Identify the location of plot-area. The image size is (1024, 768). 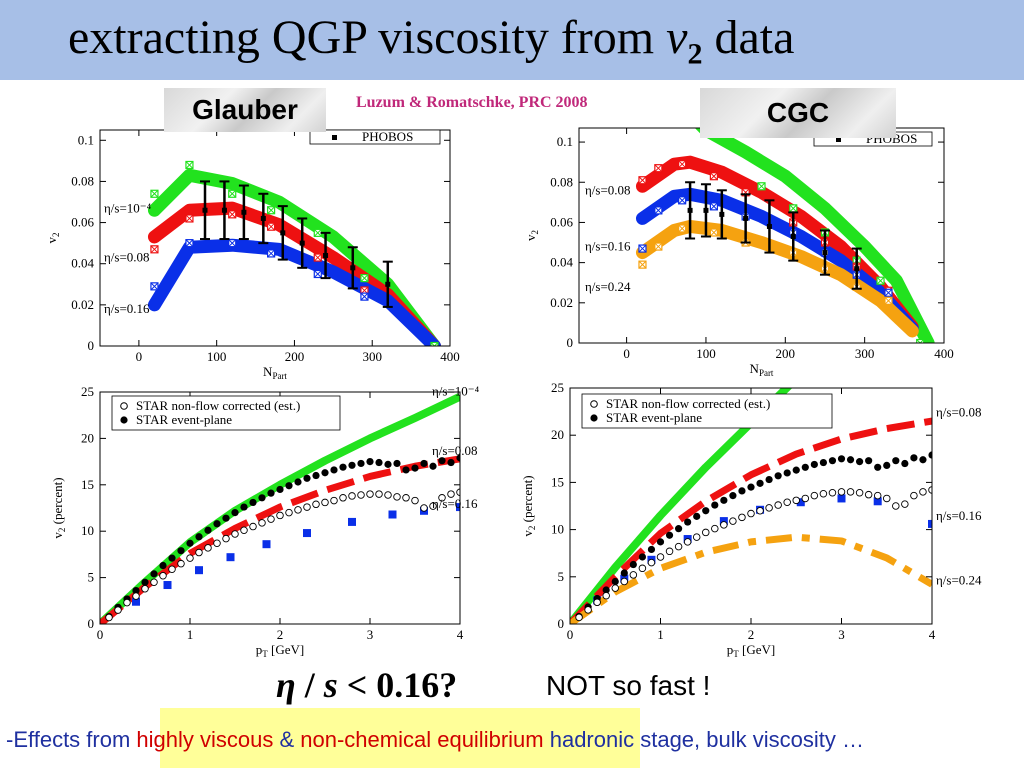
(280, 508).